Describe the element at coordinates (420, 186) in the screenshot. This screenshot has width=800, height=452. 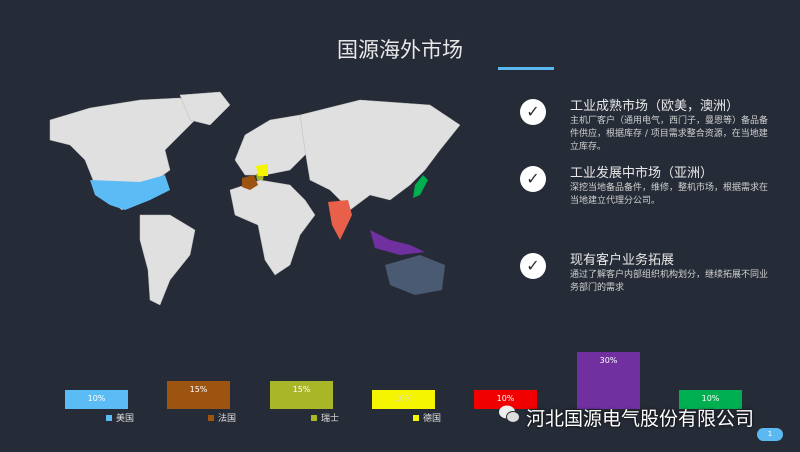
I see `japan` at that location.